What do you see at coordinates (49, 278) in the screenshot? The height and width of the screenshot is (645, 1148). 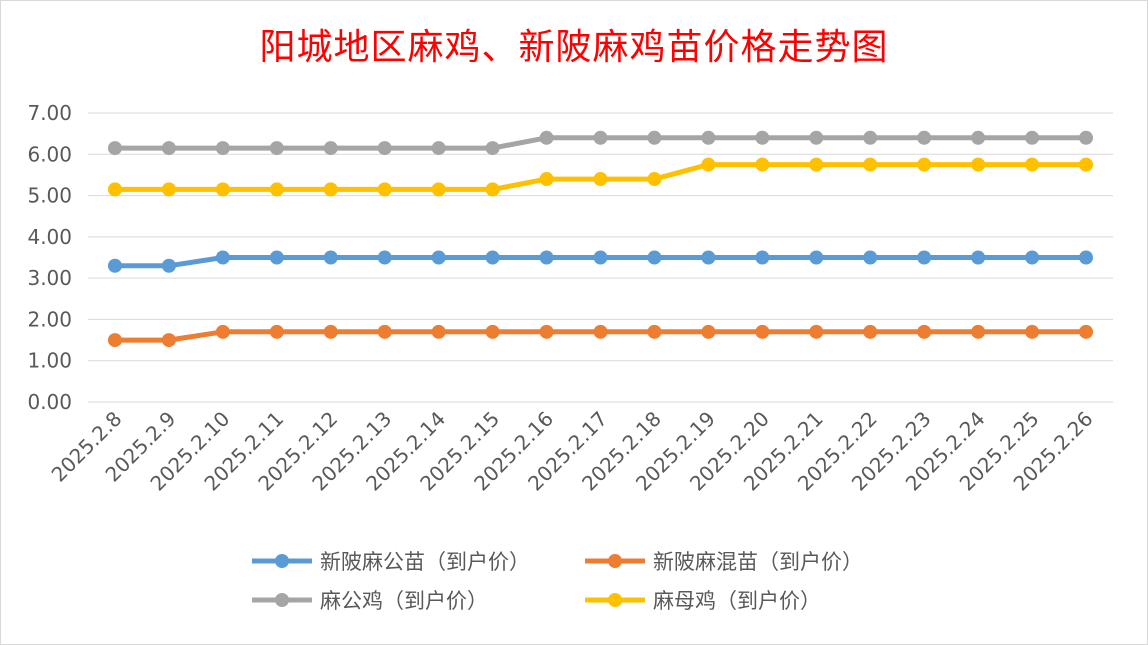 I see `y-tick-label-3: 3.00` at bounding box center [49, 278].